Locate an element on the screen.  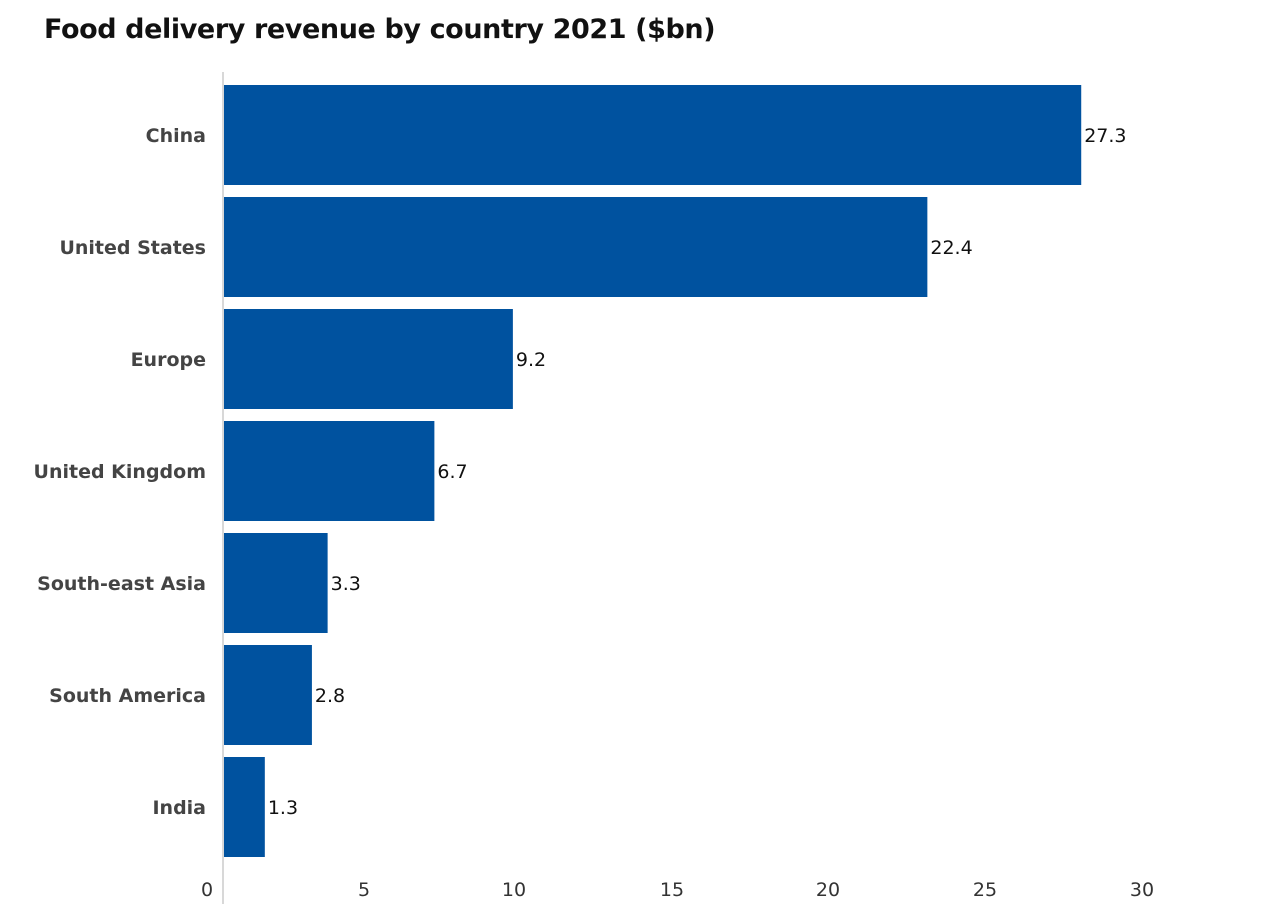
x-tick-label: 15 is located at coordinates (672, 890).